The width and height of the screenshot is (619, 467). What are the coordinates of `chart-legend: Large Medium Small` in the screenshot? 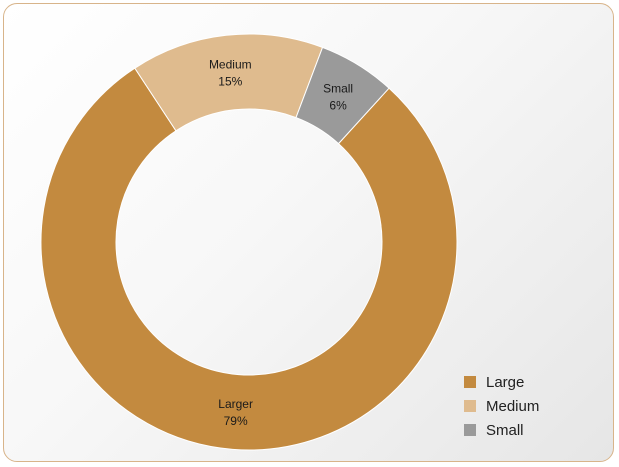 It's located at (501, 406).